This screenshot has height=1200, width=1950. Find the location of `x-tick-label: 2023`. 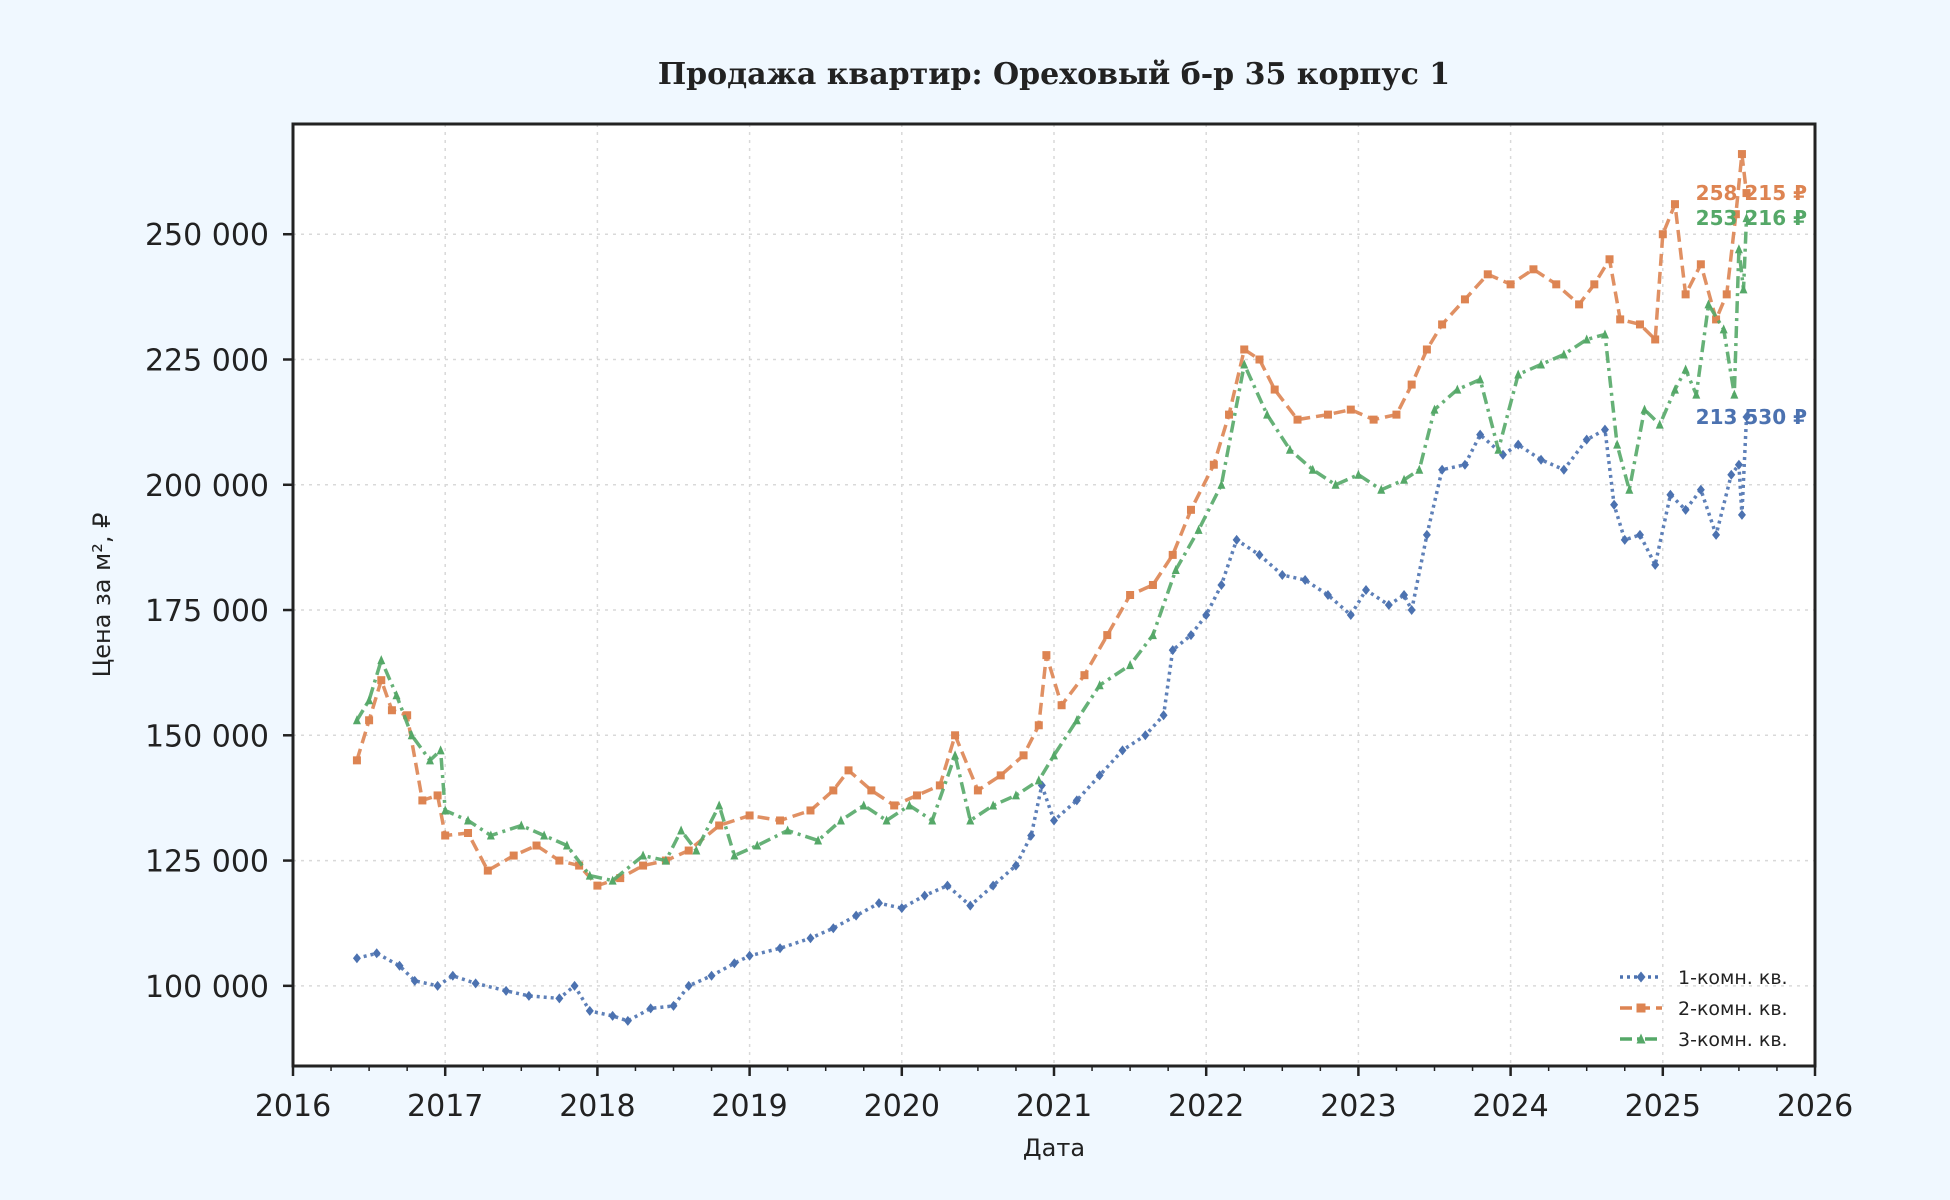

x-tick-label: 2023 is located at coordinates (1358, 1106).